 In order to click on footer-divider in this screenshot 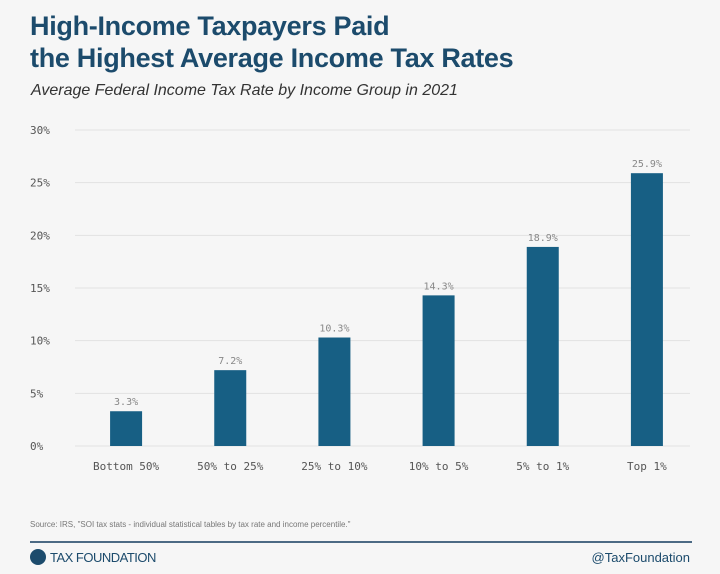, I will do `click(361, 542)`.